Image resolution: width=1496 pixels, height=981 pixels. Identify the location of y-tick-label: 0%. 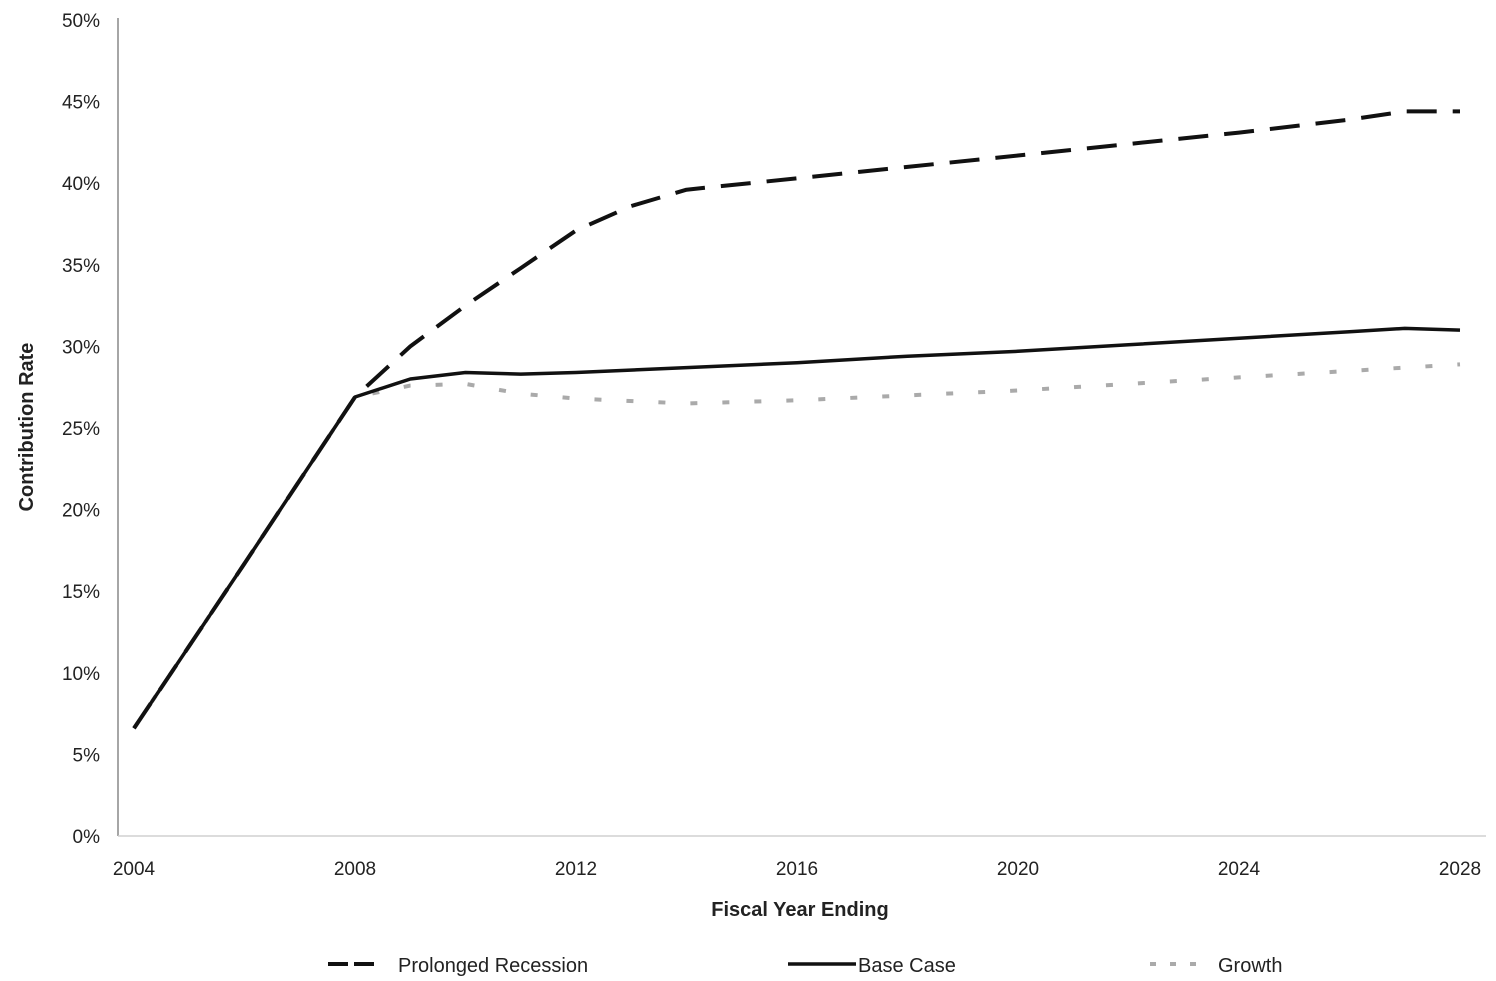
(87, 837).